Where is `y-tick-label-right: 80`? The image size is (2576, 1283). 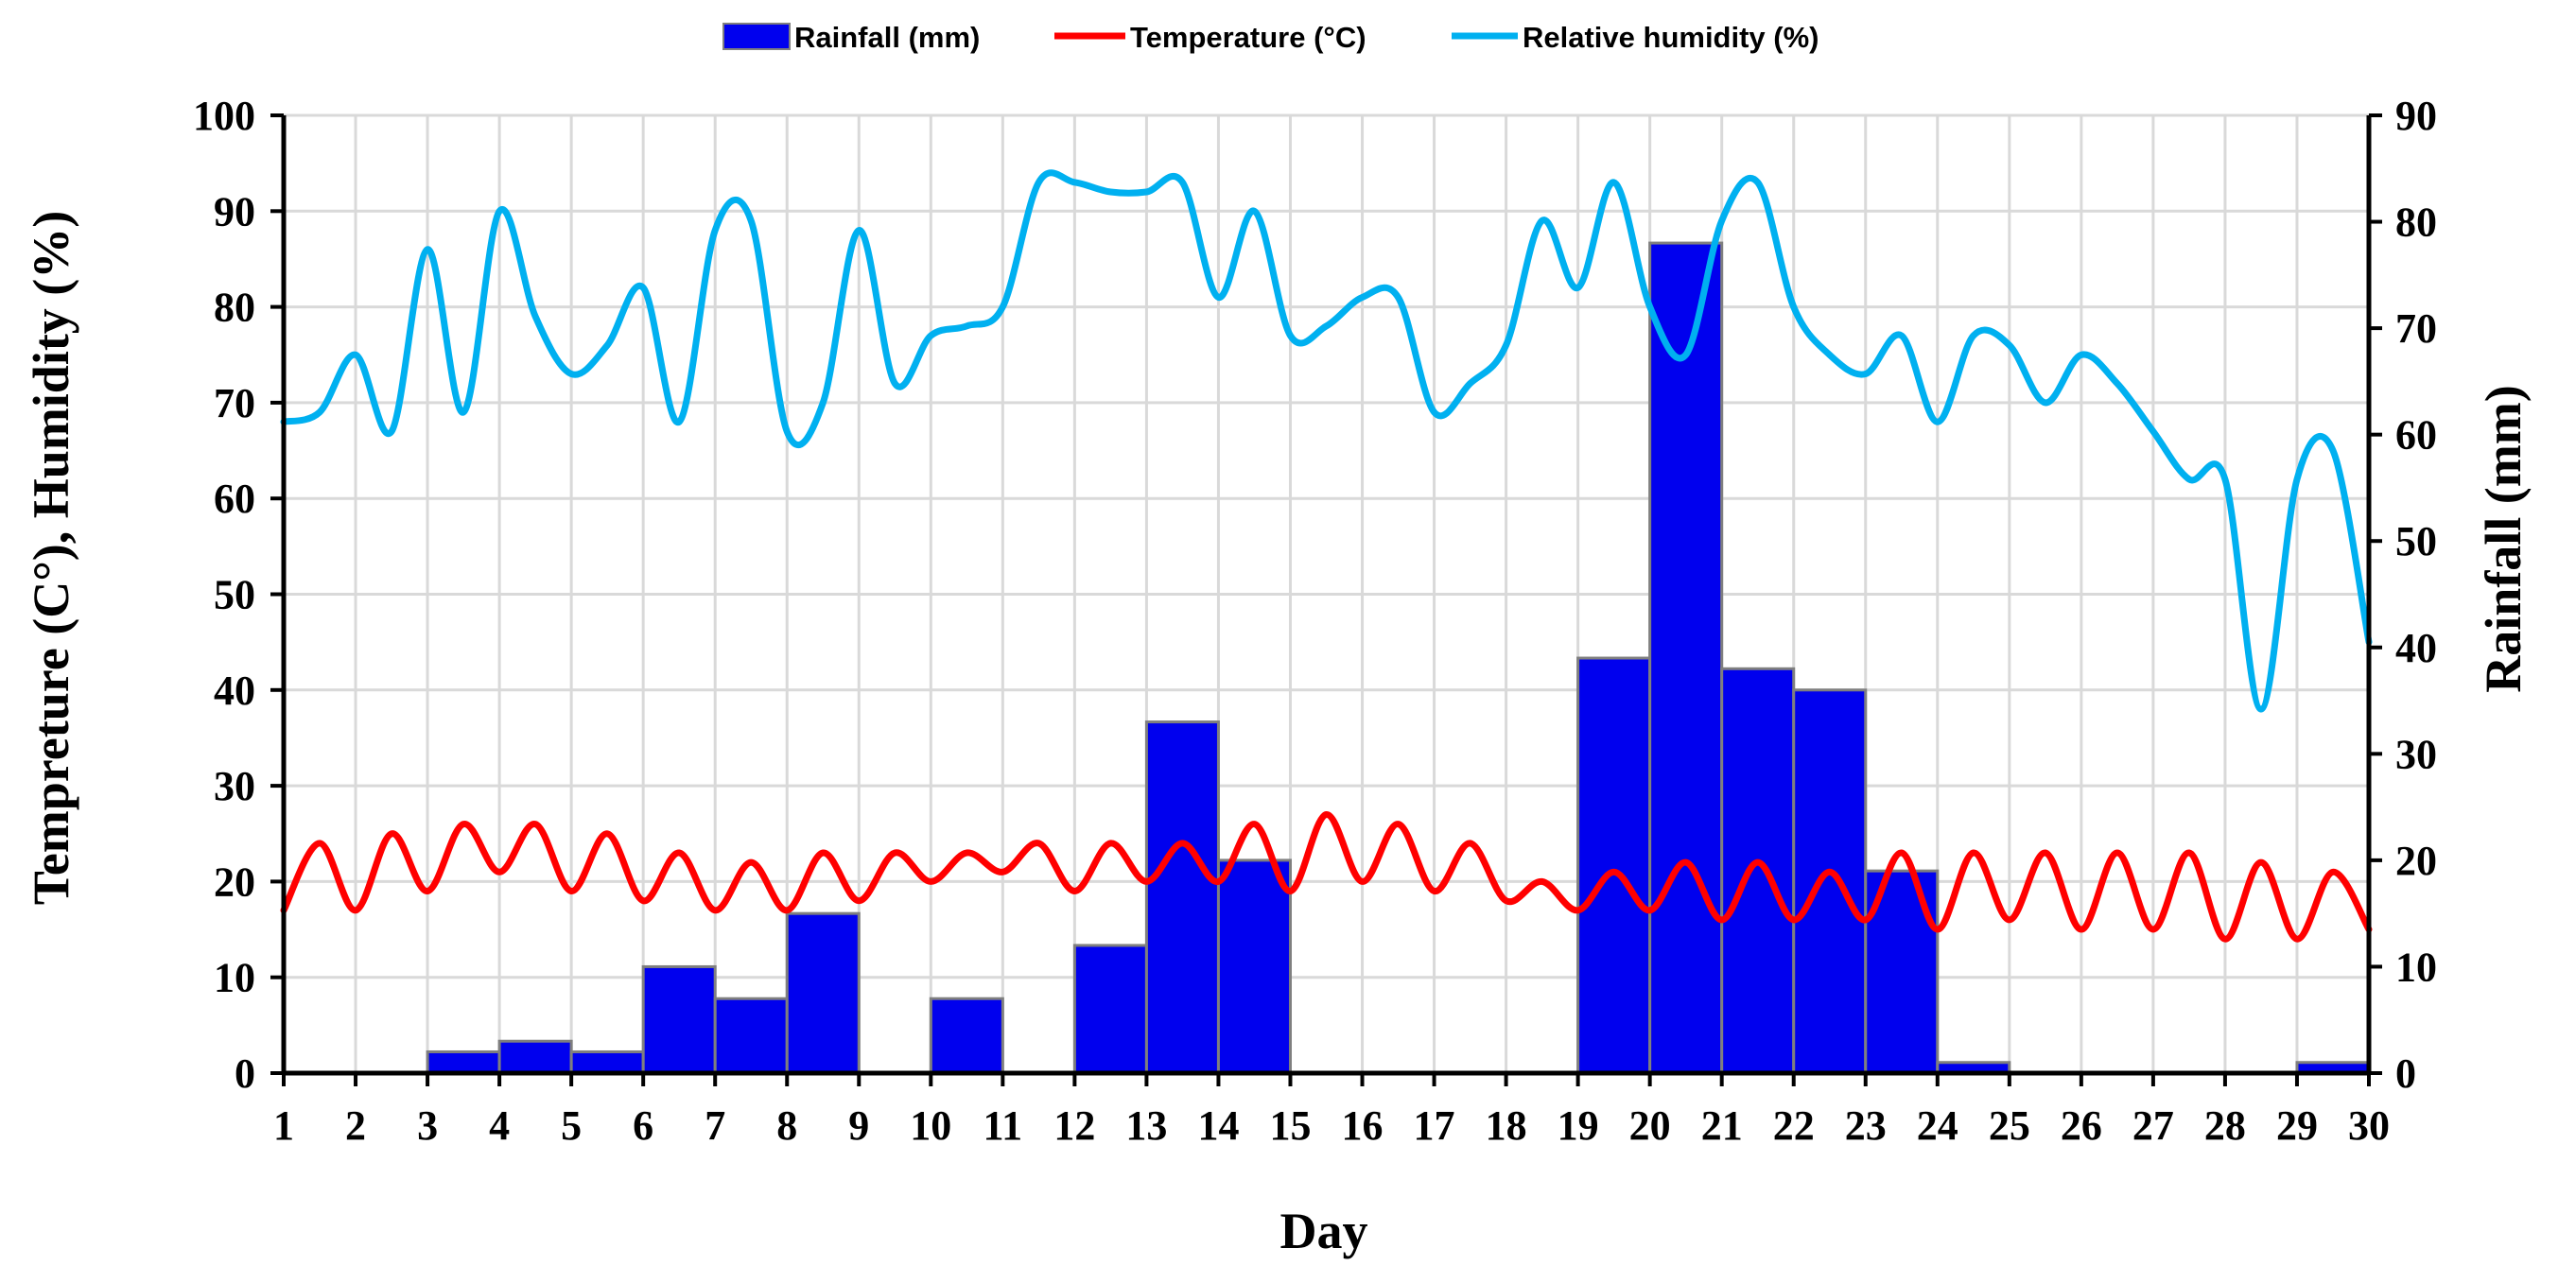
y-tick-label-right: 80 is located at coordinates (2416, 222).